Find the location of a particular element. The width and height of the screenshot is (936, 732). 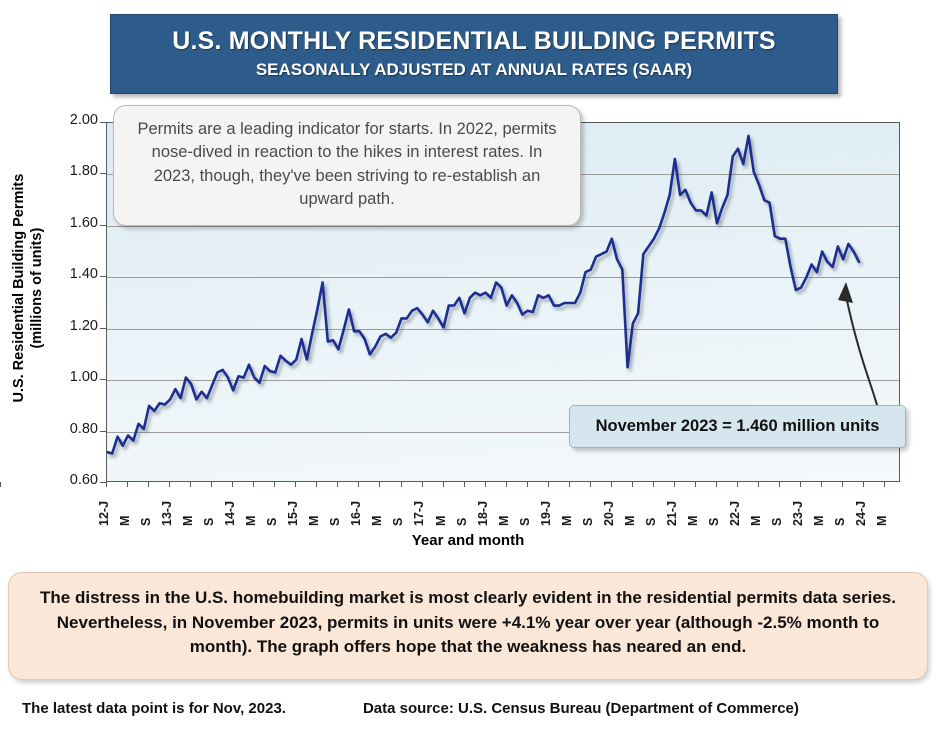

x-axis-tick-label: 19-J is located at coordinates (545, 513).